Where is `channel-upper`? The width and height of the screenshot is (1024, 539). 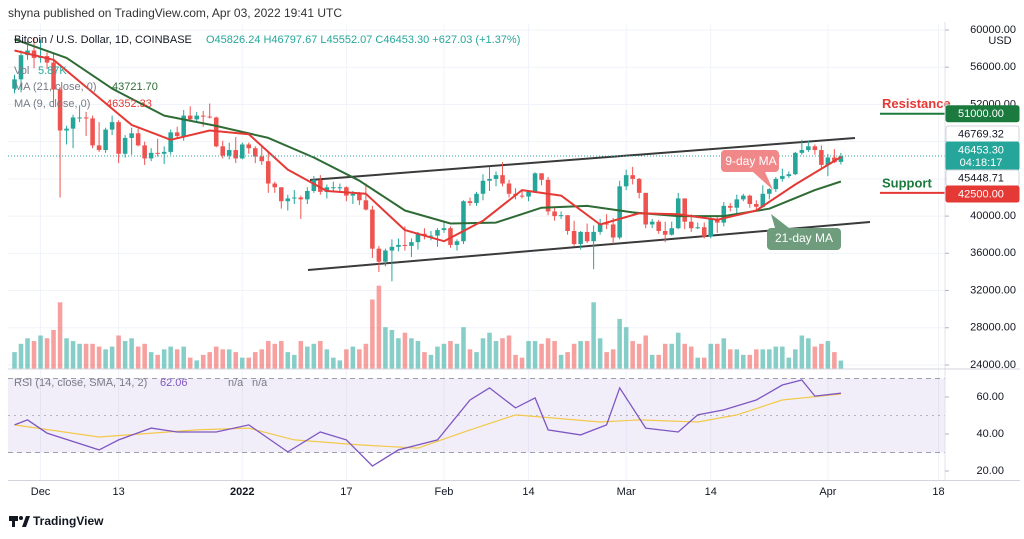
channel-upper is located at coordinates (582, 159).